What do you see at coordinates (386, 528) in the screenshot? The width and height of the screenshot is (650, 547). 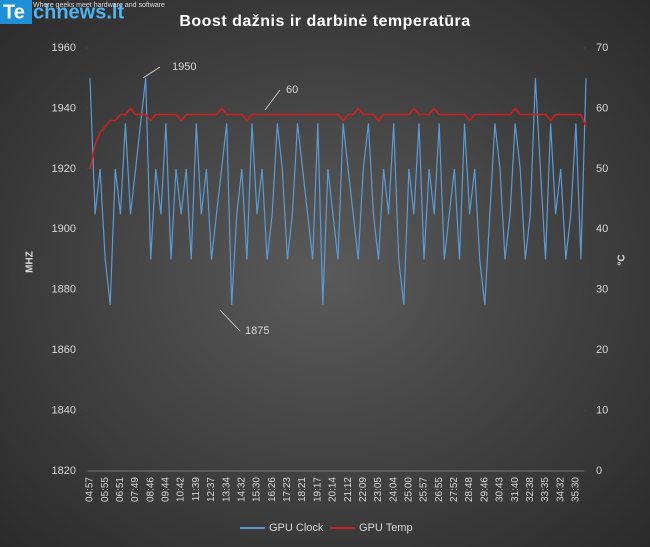 I see `legend-label: GPU Temp` at bounding box center [386, 528].